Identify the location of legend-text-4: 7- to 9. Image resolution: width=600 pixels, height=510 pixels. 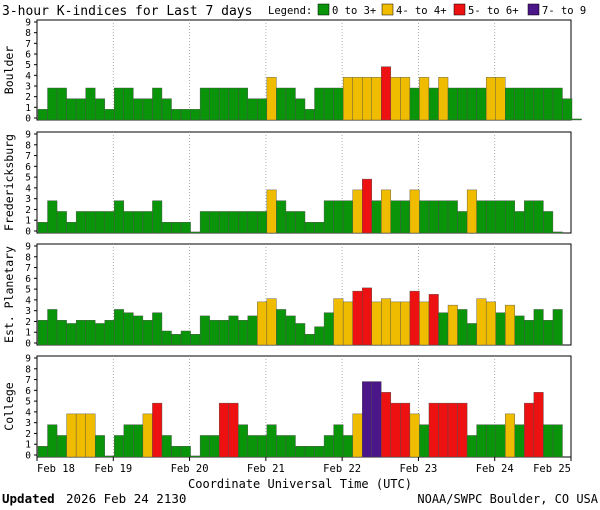
(564, 11).